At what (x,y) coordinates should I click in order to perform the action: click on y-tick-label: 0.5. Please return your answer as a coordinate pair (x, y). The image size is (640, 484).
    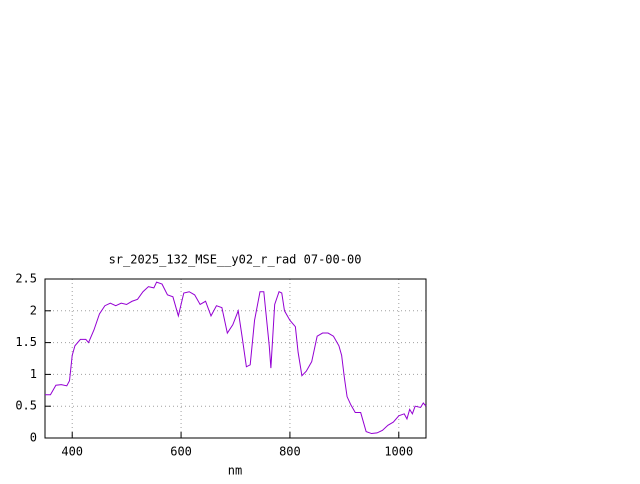
    Looking at the image, I should click on (26, 406).